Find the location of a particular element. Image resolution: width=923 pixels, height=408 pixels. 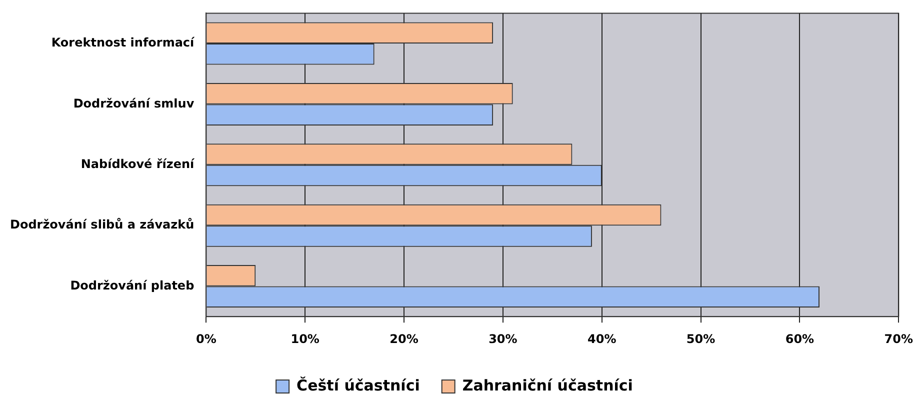

y-tick-label: Dodržování plateb is located at coordinates (132, 285).